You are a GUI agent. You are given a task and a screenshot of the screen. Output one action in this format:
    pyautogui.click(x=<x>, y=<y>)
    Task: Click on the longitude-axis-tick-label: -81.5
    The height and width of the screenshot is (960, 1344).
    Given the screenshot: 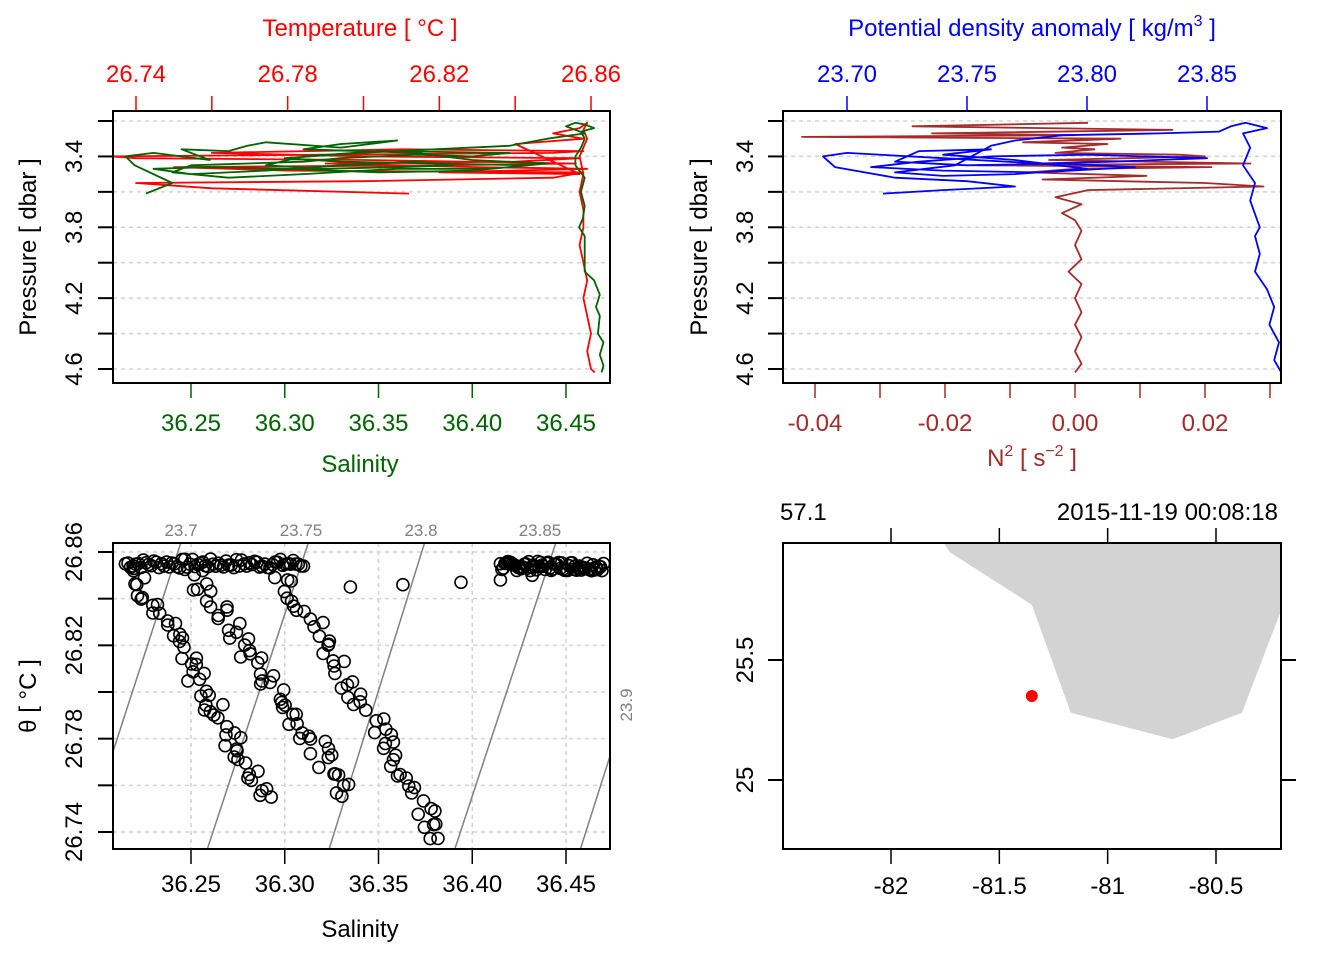 What is the action you would take?
    pyautogui.click(x=999, y=886)
    